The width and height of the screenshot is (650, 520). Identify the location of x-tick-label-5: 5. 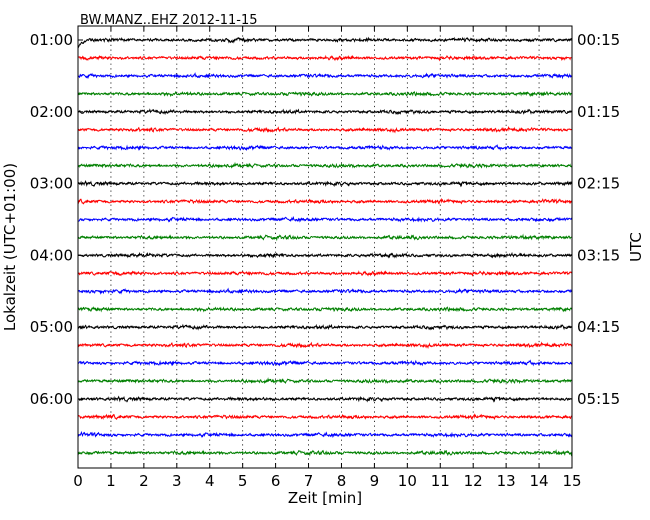
(243, 481).